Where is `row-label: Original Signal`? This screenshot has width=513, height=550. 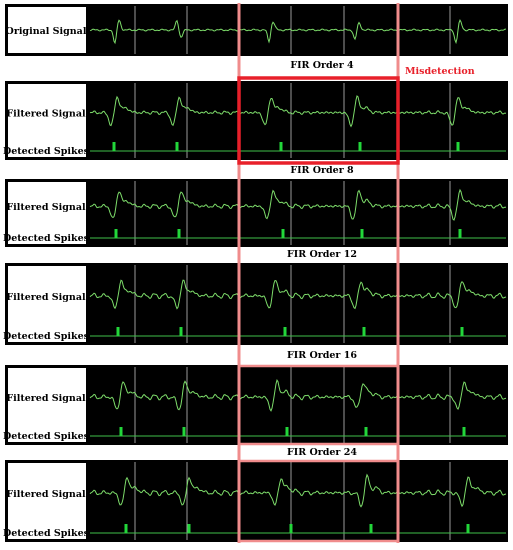
row-label: Original Signal is located at coordinates (46, 31).